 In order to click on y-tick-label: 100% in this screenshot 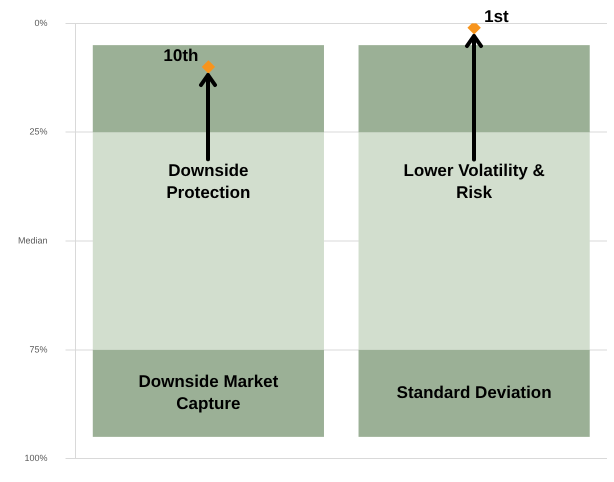, I will do `click(36, 458)`.